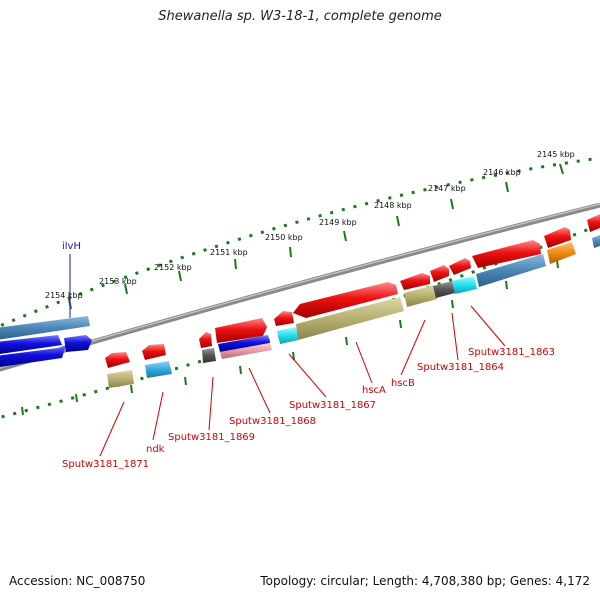 Image resolution: width=600 pixels, height=600 pixels. I want to click on gene-orange-right, so click(561, 253).